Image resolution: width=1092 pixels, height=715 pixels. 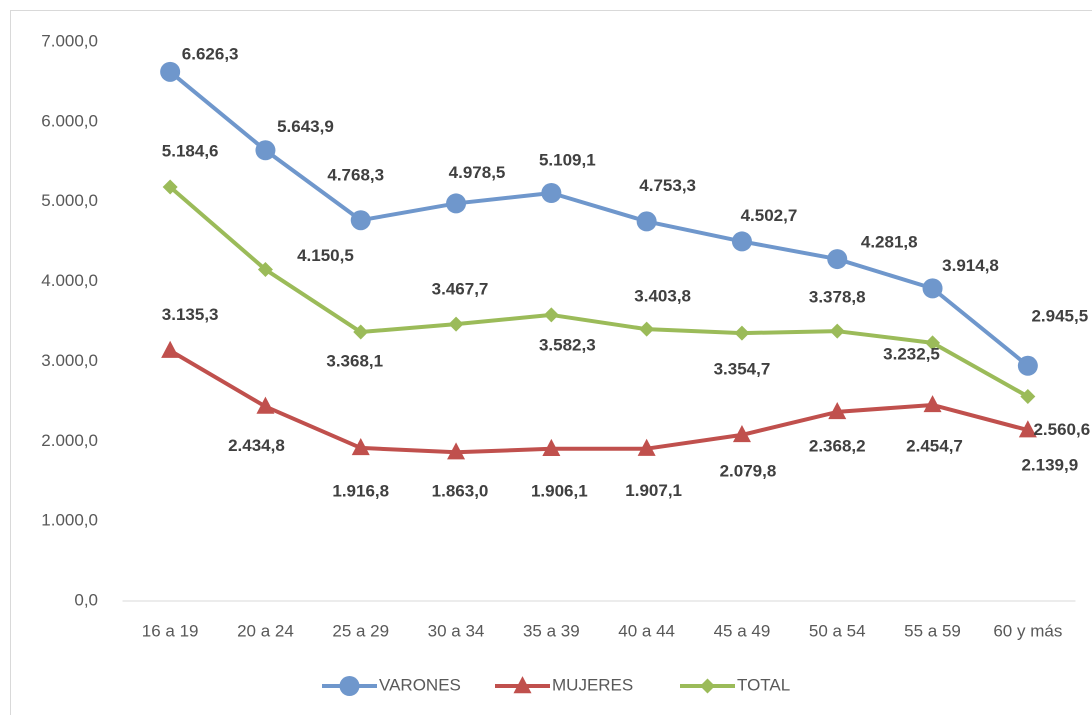 I want to click on y-tick-label: 5.000,0, so click(x=69, y=200).